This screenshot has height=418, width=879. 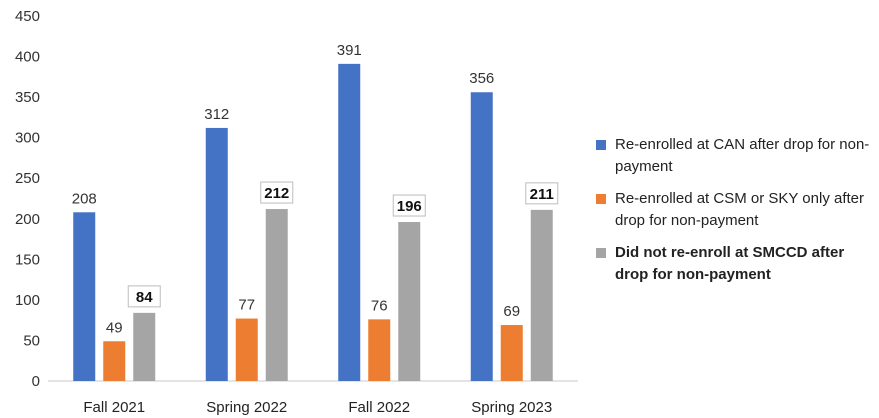 I want to click on data-label: 69, so click(x=511, y=311).